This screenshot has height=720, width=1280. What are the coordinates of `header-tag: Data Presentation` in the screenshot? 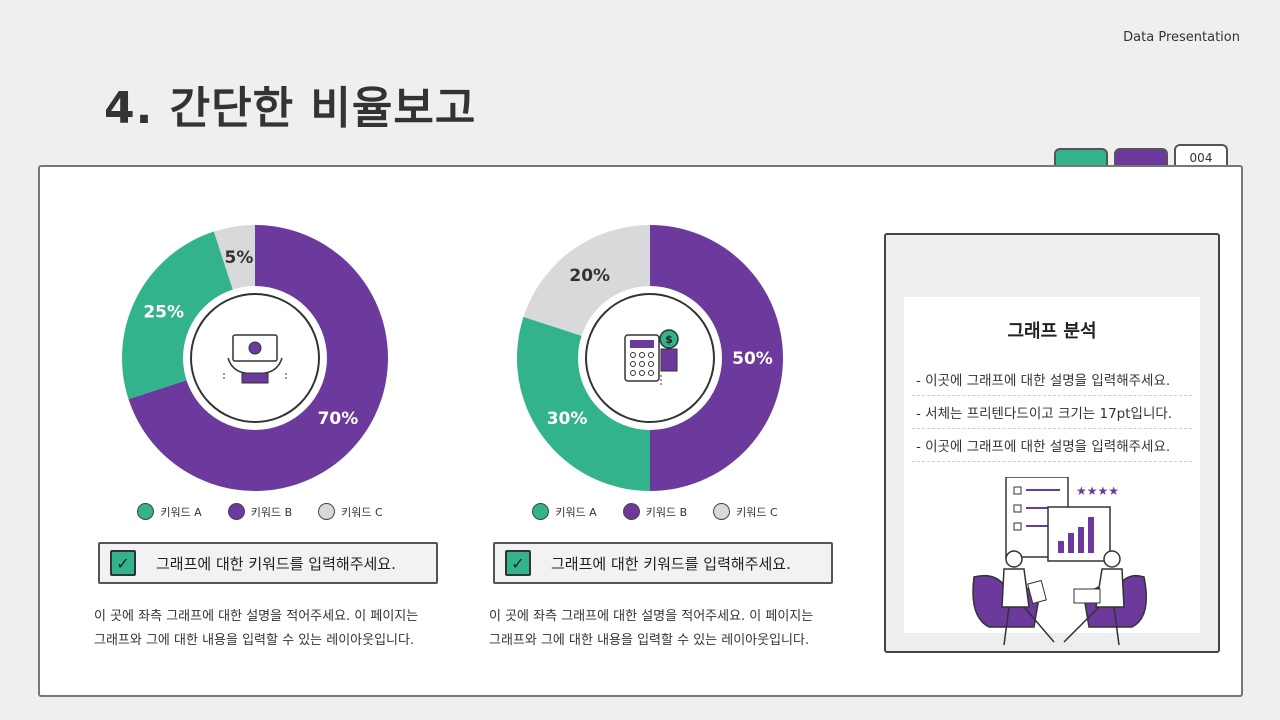 It's located at (1181, 37).